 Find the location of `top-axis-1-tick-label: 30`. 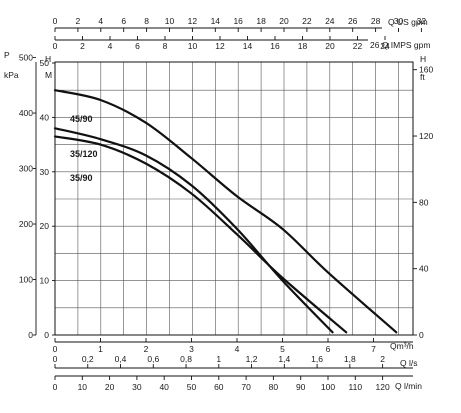

top-axis-1-tick-label: 30 is located at coordinates (399, 21).